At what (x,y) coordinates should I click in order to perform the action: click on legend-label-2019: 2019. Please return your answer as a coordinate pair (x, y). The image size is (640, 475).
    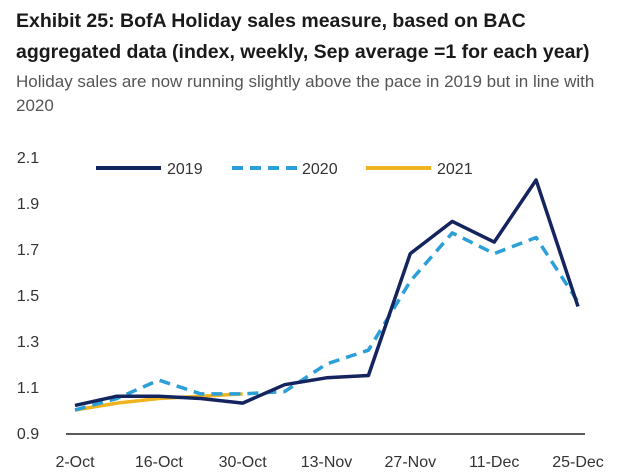
    Looking at the image, I should click on (185, 169).